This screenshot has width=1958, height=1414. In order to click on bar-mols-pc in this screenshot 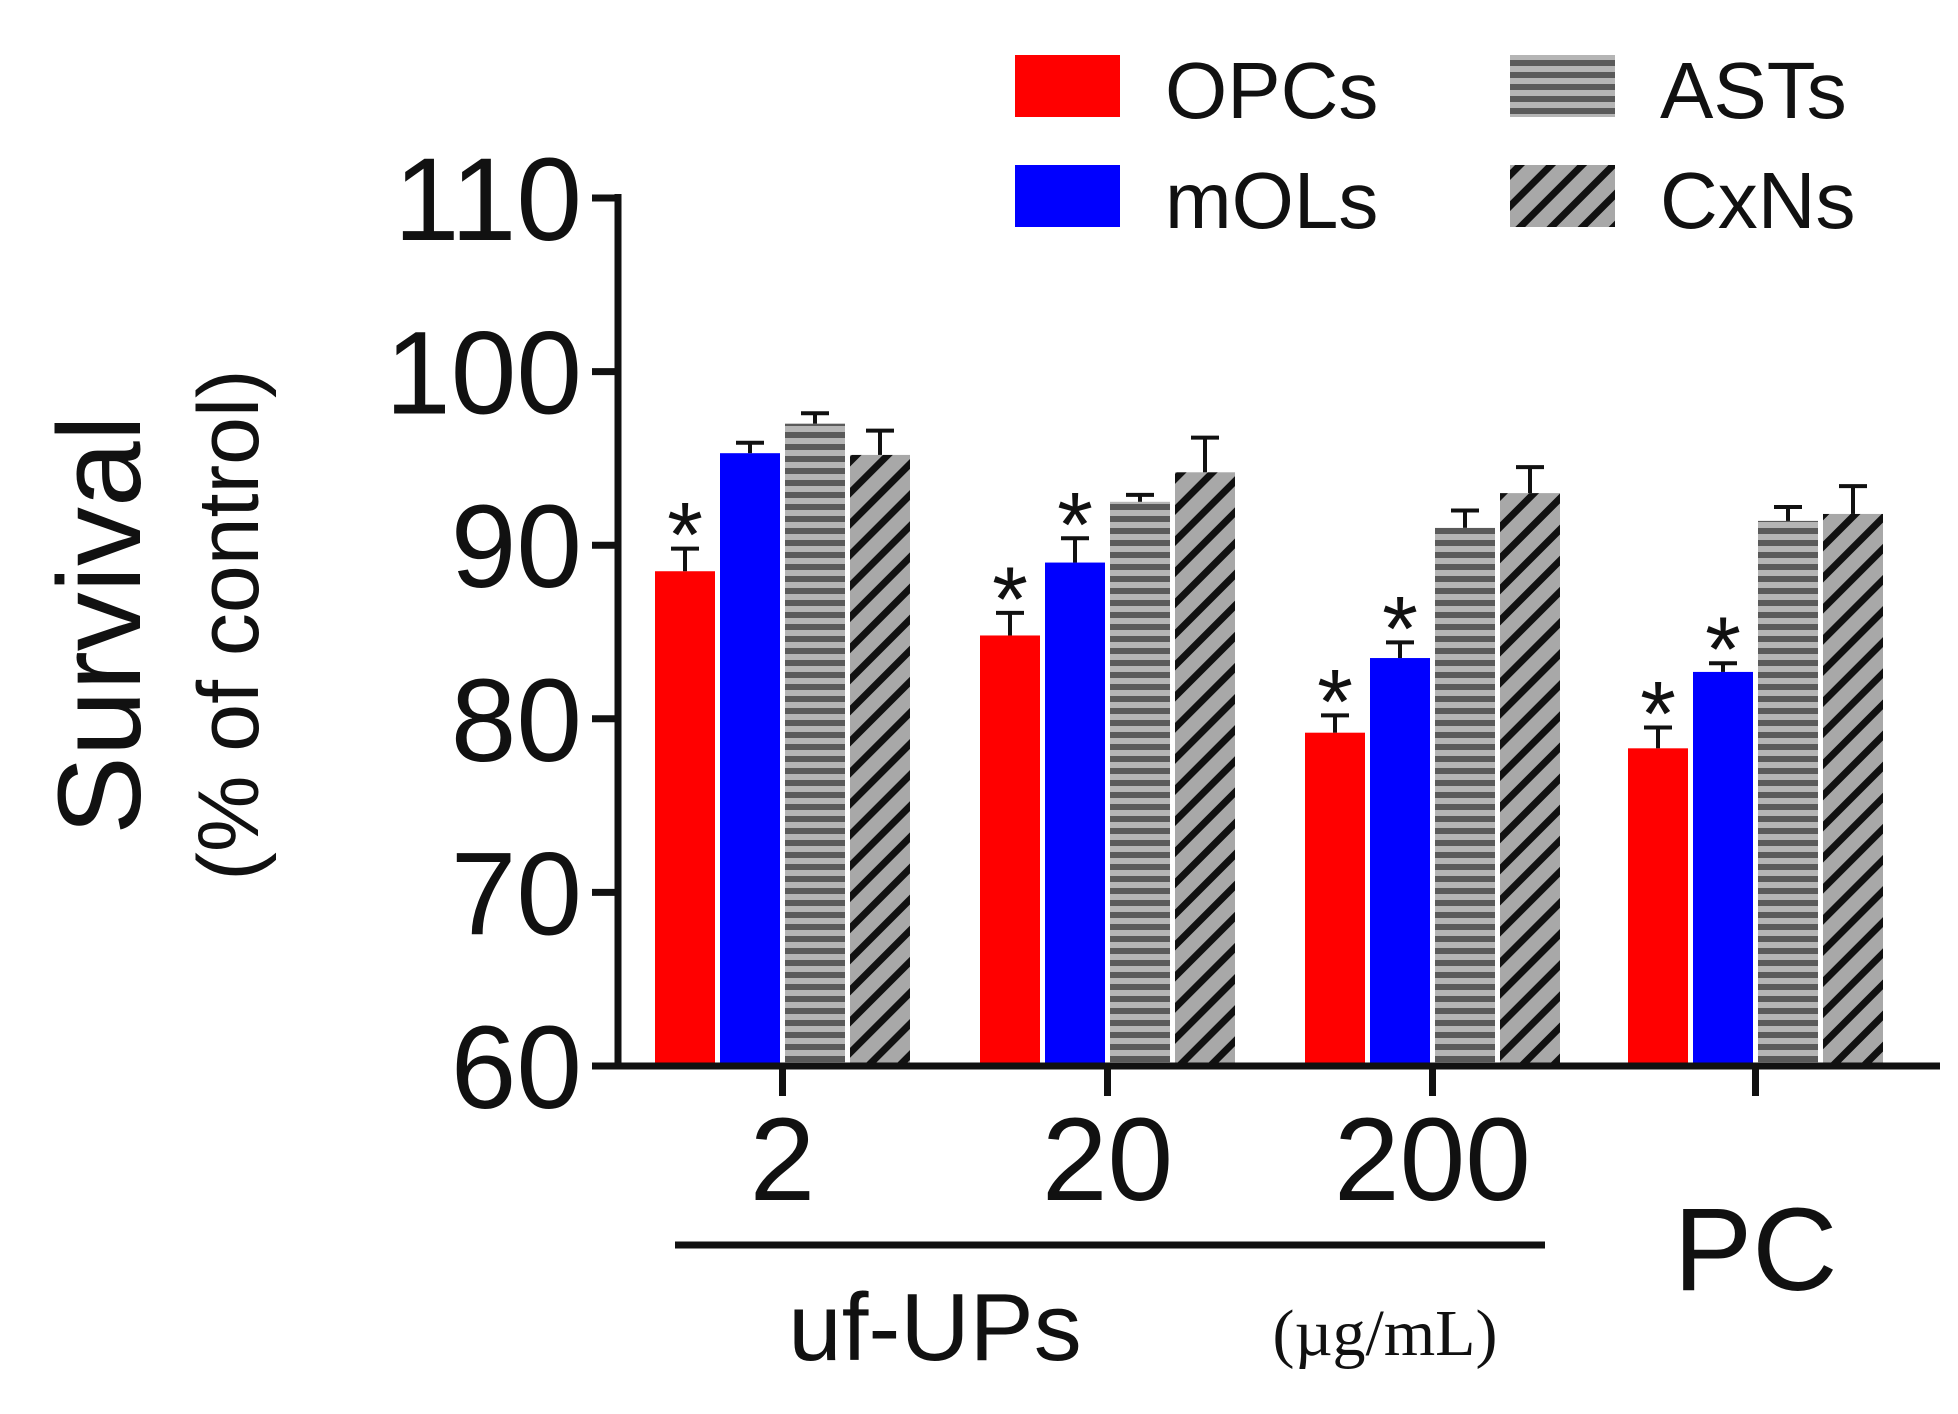, I will do `click(1723, 868)`.